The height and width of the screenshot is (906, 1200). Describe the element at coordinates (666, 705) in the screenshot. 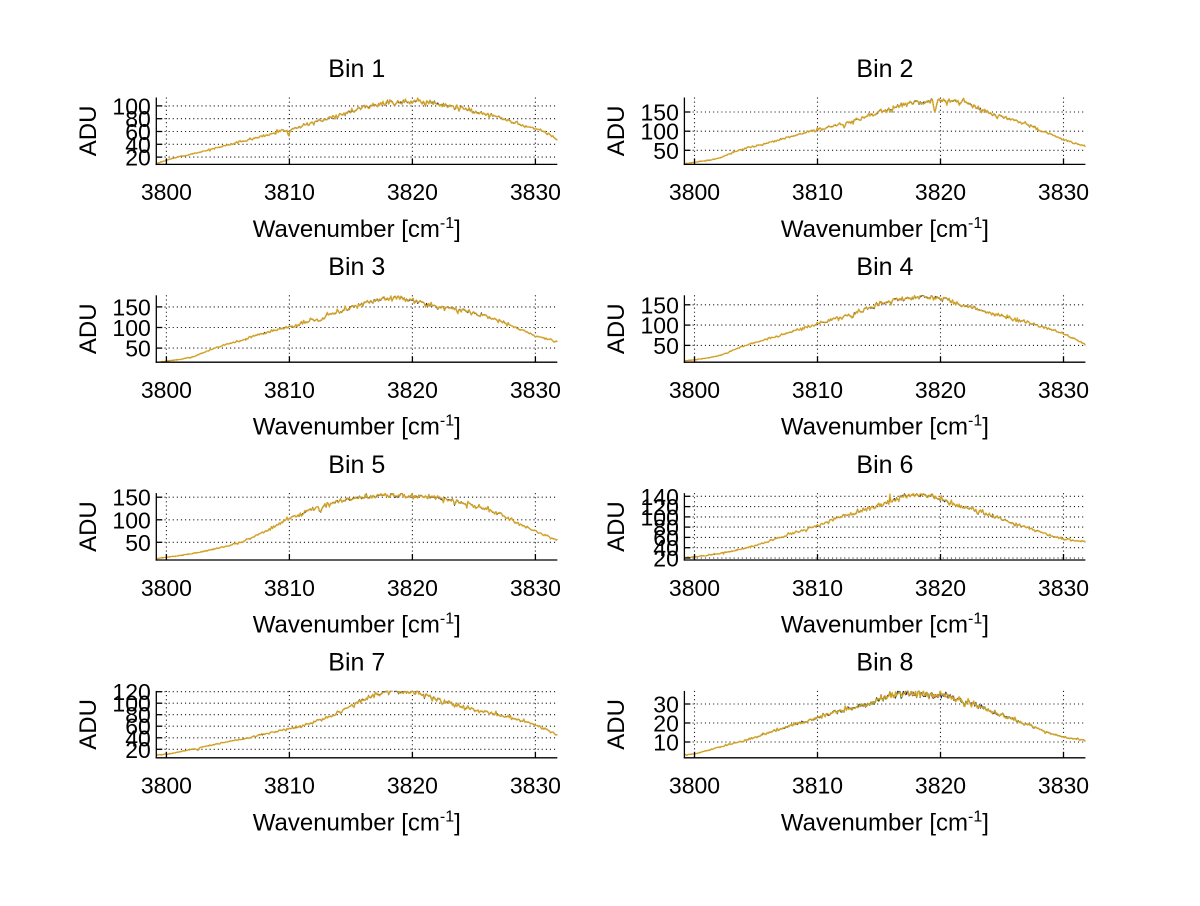

I see `svg-text: 30` at that location.